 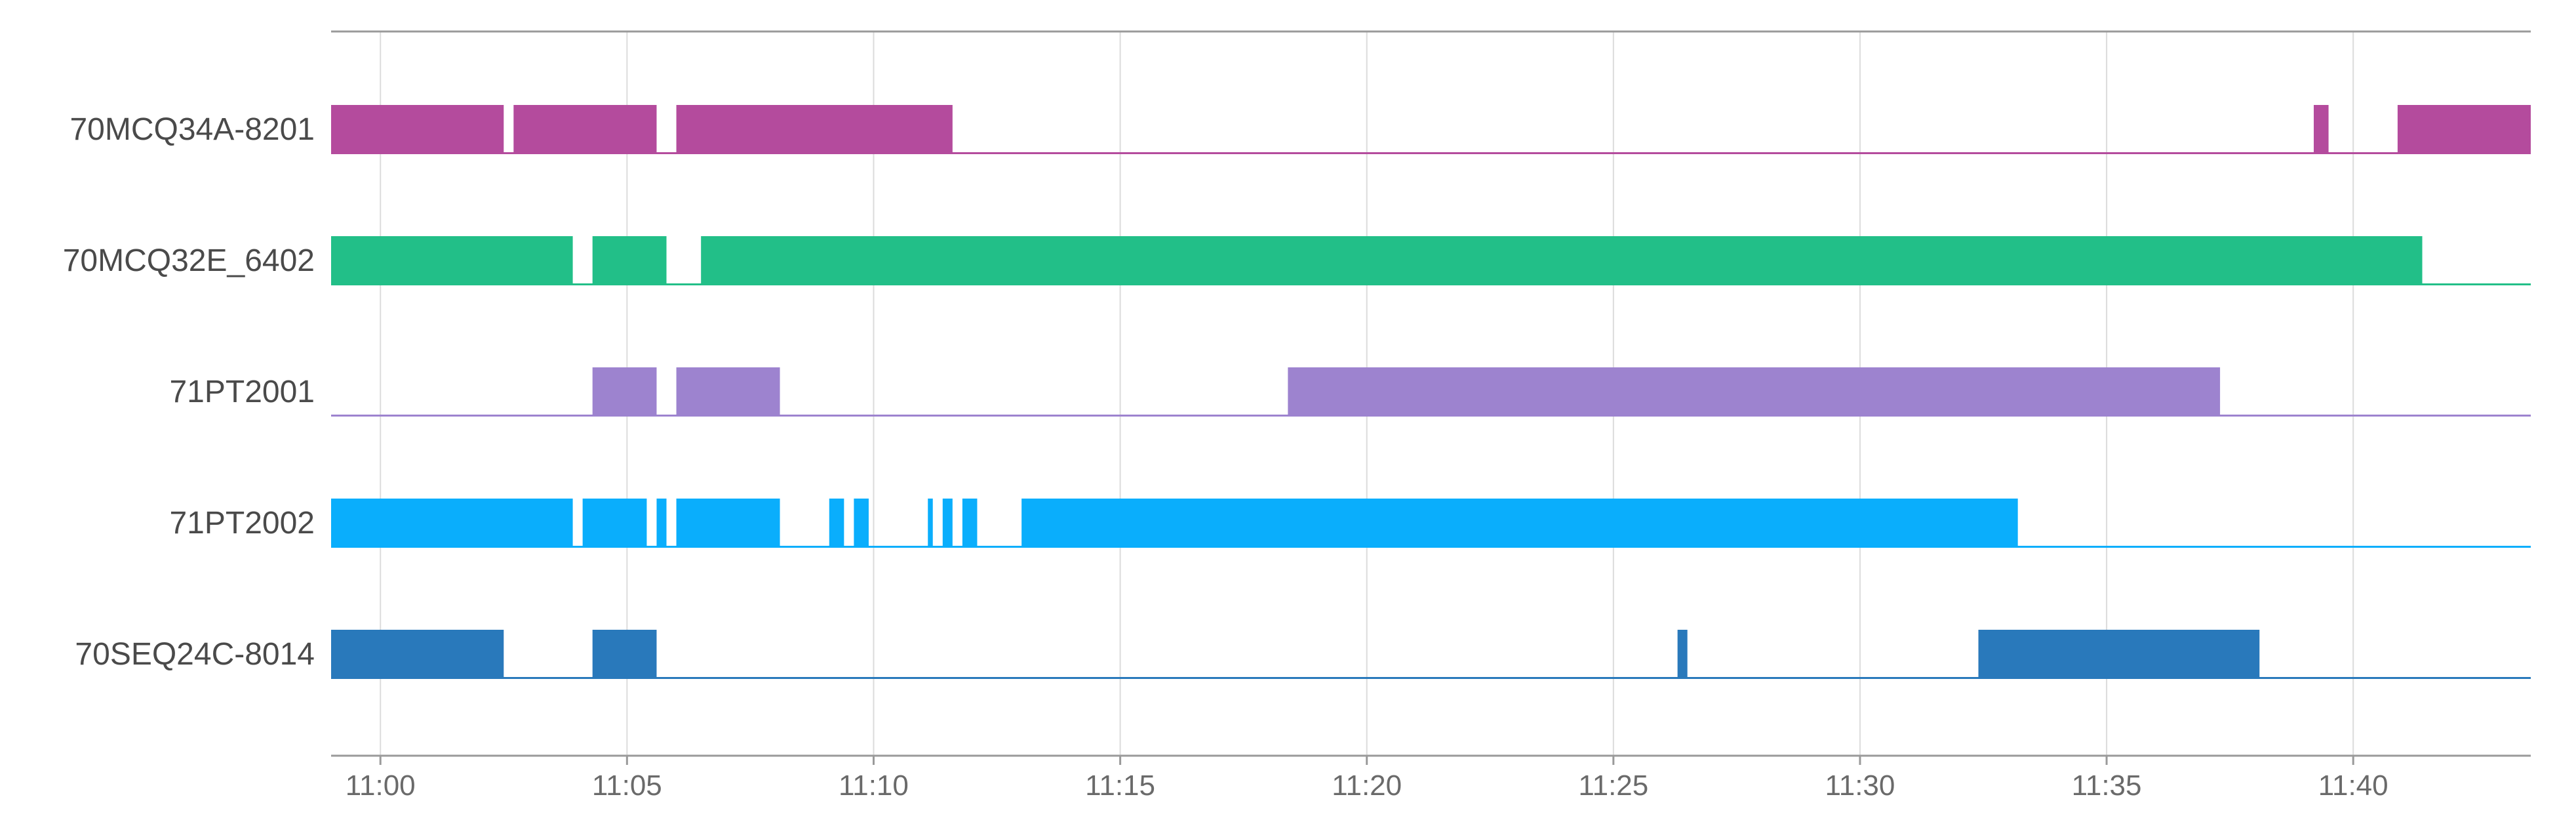 I want to click on lane-71PT2001: 71PT2001, so click(x=1350, y=392).